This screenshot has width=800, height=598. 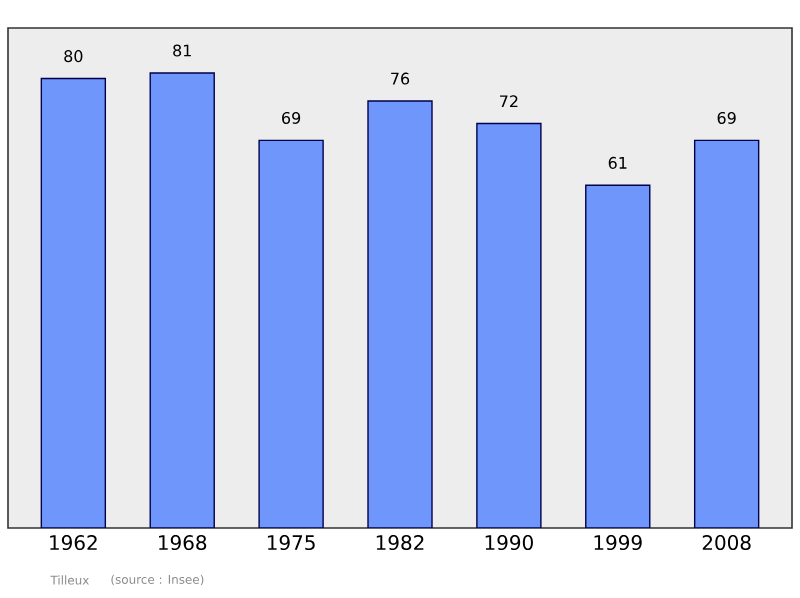 What do you see at coordinates (726, 543) in the screenshot?
I see `x-tick-label: 2008` at bounding box center [726, 543].